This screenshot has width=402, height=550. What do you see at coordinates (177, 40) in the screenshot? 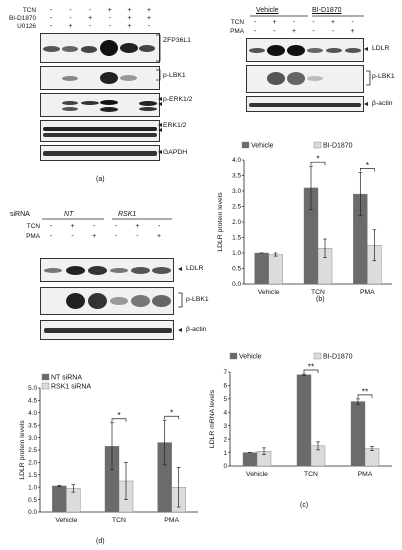
I see `blot-label-zfp36l1: ZFP36L1` at bounding box center [177, 40].